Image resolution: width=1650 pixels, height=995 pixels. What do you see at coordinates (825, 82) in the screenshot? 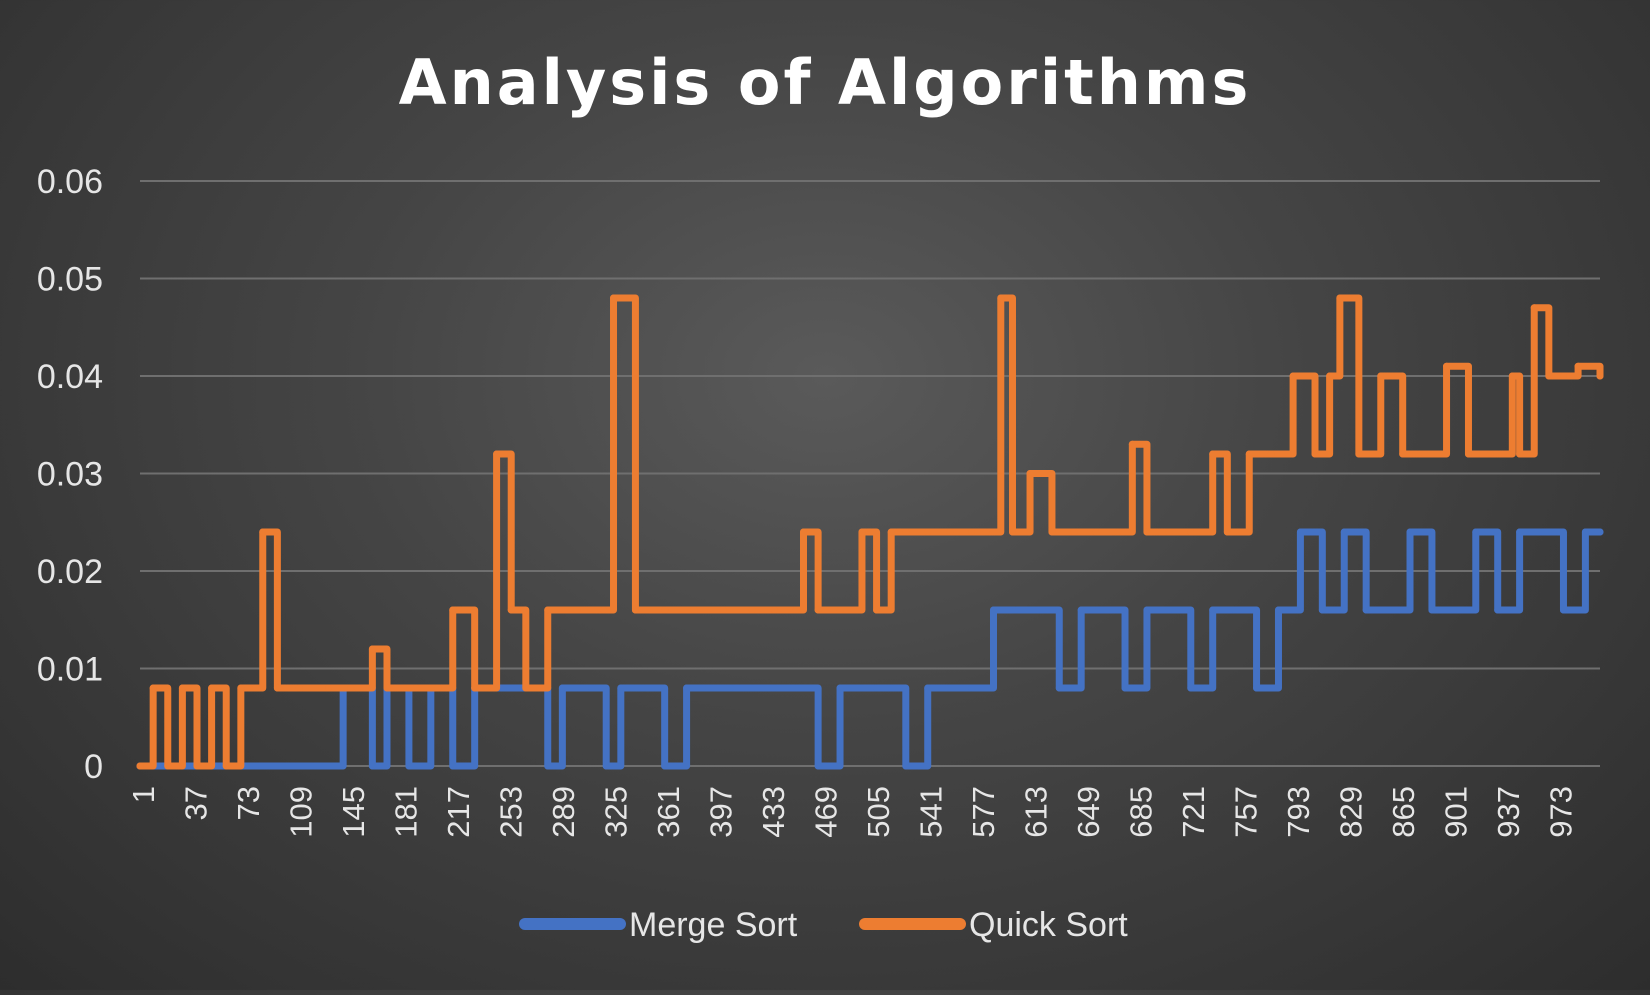
I see `chart-title: Analysis of Algorithms` at bounding box center [825, 82].